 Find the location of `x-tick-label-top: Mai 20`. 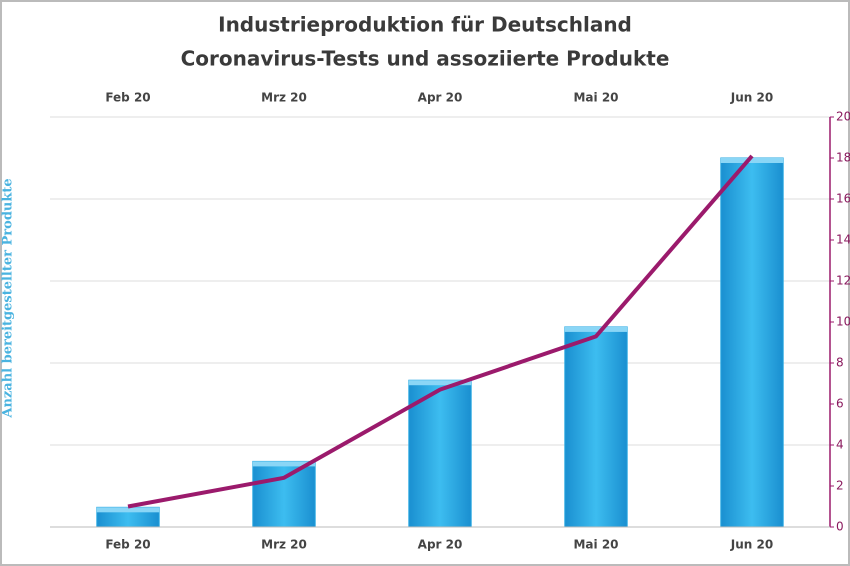

x-tick-label-top: Mai 20 is located at coordinates (595, 98).